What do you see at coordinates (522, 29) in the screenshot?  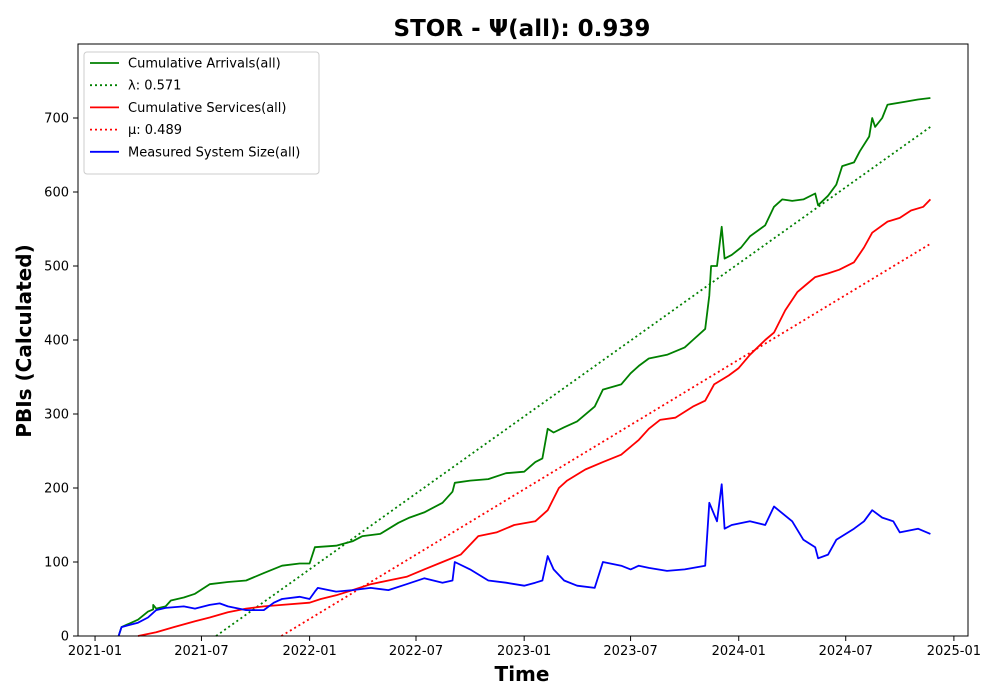 I see `chart-title: STOR - Ψ(all): 0.939` at bounding box center [522, 29].